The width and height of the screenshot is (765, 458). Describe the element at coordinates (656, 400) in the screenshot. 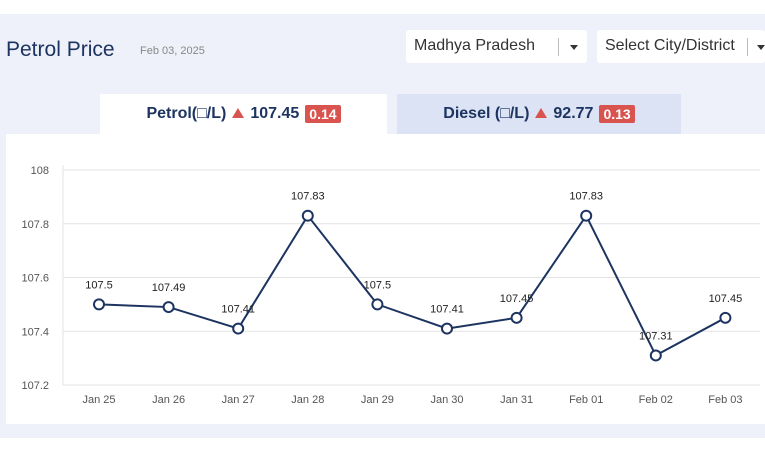

I see `x-tick-label: Feb 02` at that location.